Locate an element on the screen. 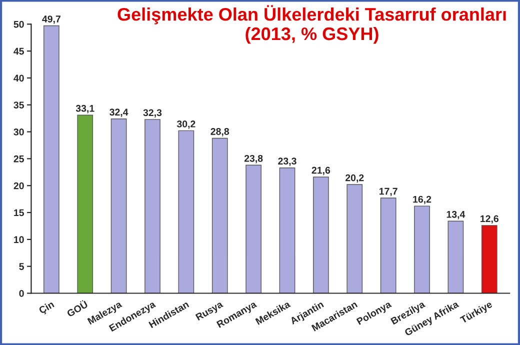 The height and width of the screenshot is (345, 520). y-tick-label: 50 is located at coordinates (19, 24).